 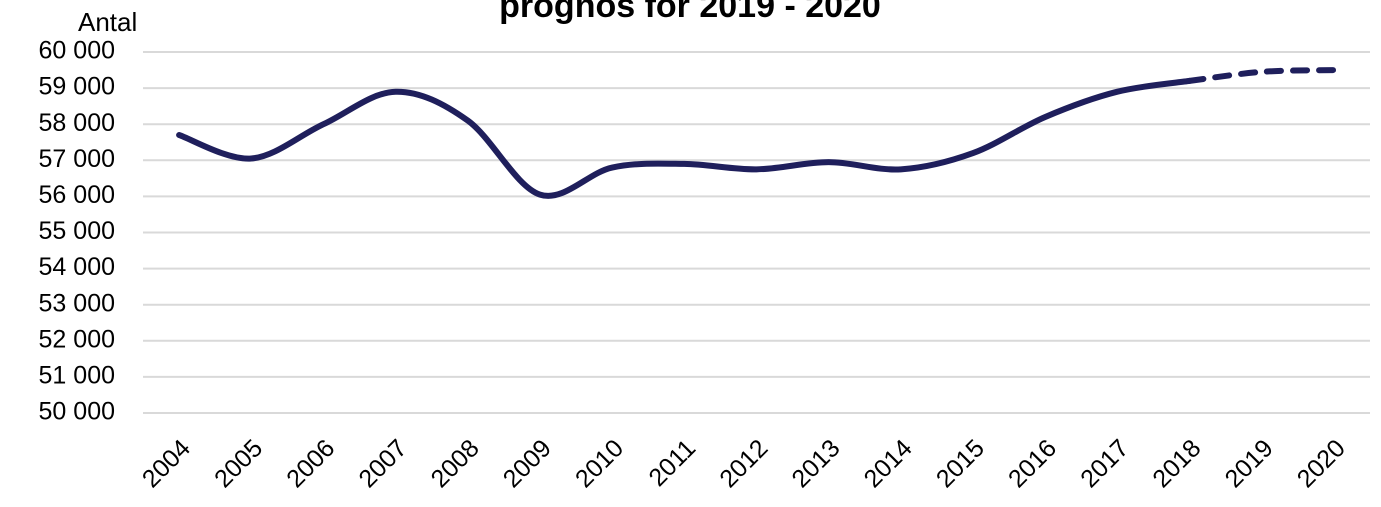 I want to click on y-tick-label: 60 000, so click(x=77, y=51).